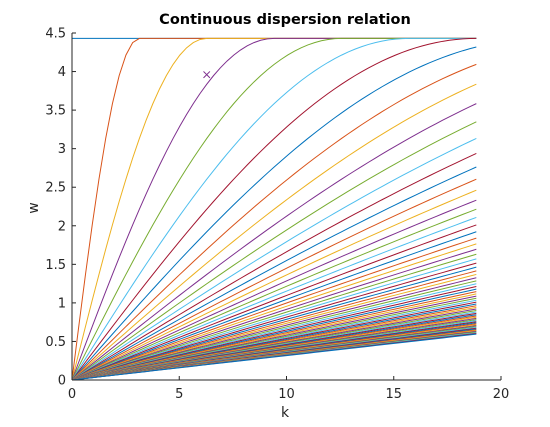 The width and height of the screenshot is (550, 427). I want to click on y-tick-label: 3.5, so click(55, 111).